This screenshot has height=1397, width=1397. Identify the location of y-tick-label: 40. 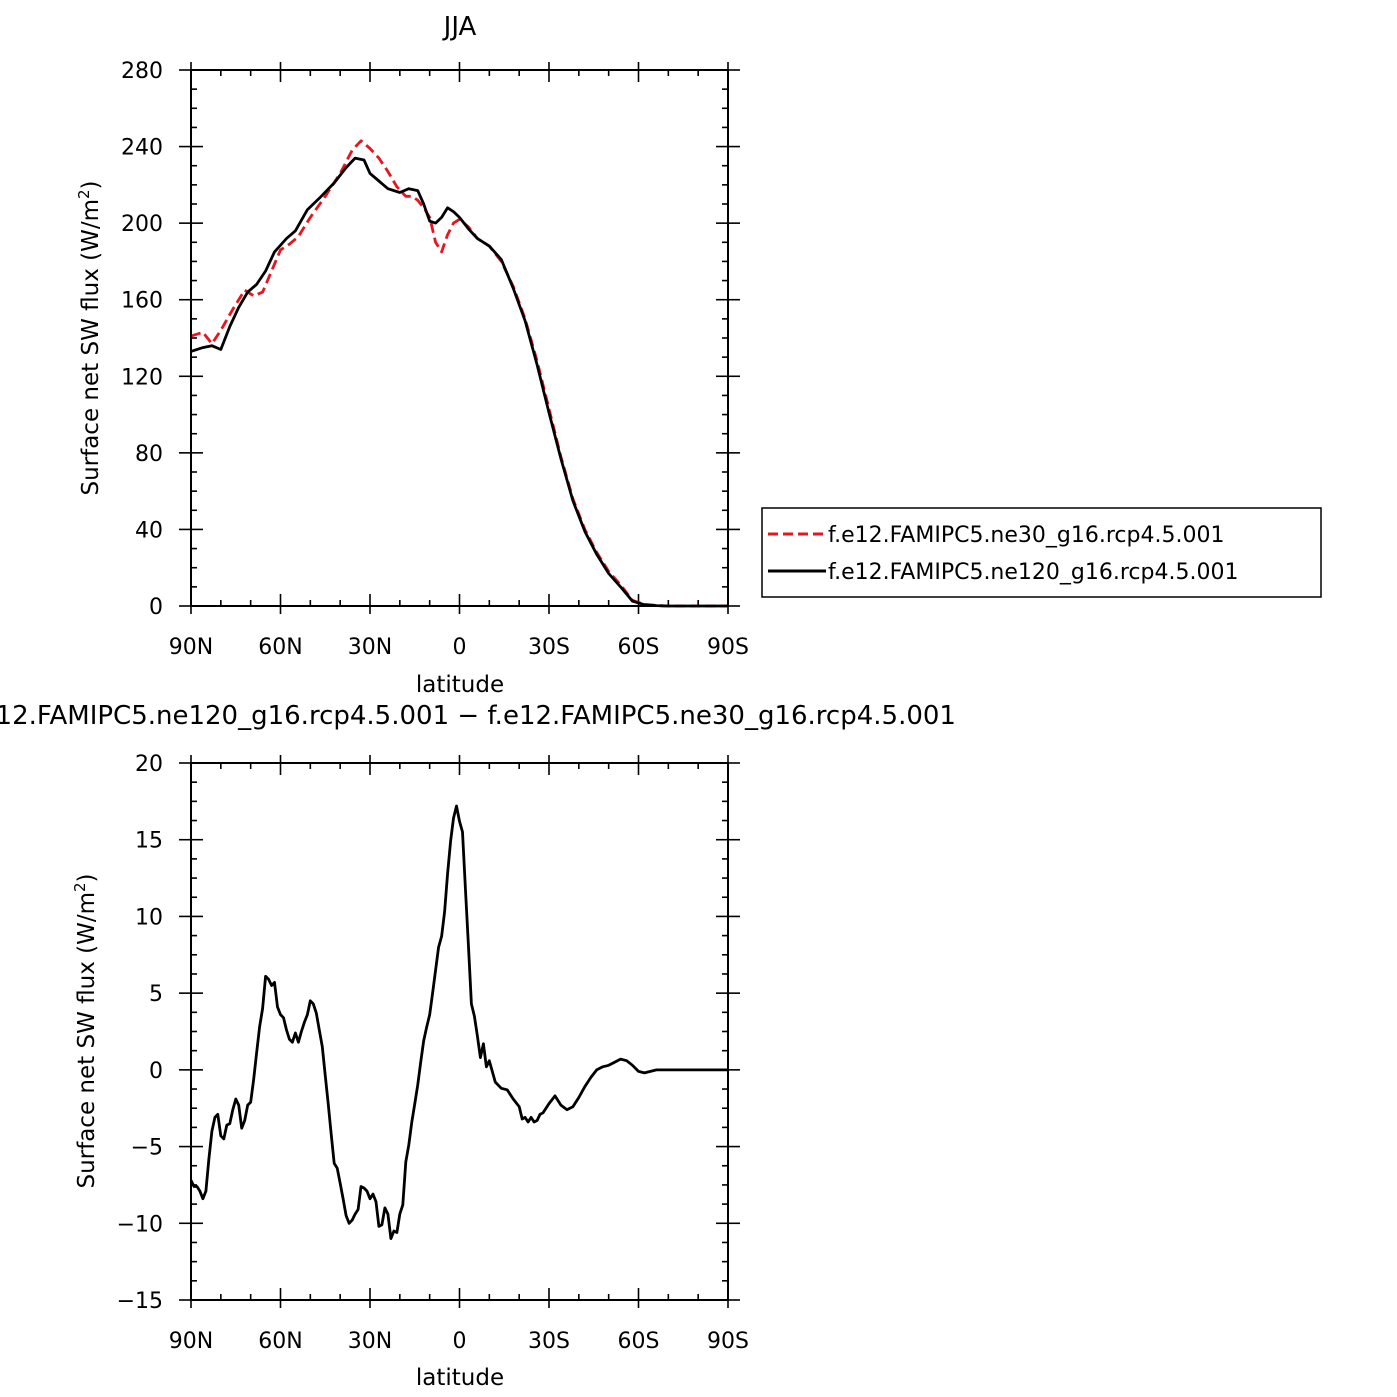
(149, 530).